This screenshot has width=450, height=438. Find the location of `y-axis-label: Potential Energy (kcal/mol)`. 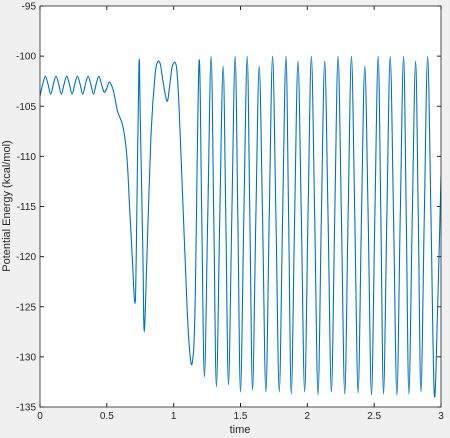

y-axis-label: Potential Energy (kcal/mol) is located at coordinates (7, 205).